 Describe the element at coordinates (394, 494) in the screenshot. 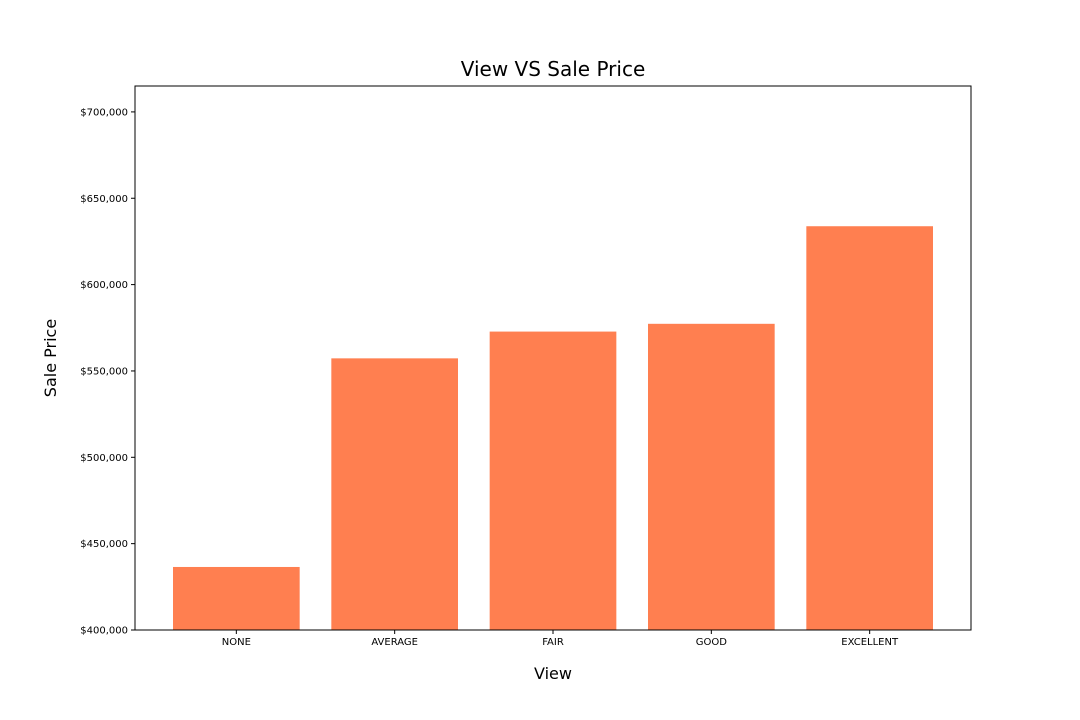

I see `bar-average` at that location.